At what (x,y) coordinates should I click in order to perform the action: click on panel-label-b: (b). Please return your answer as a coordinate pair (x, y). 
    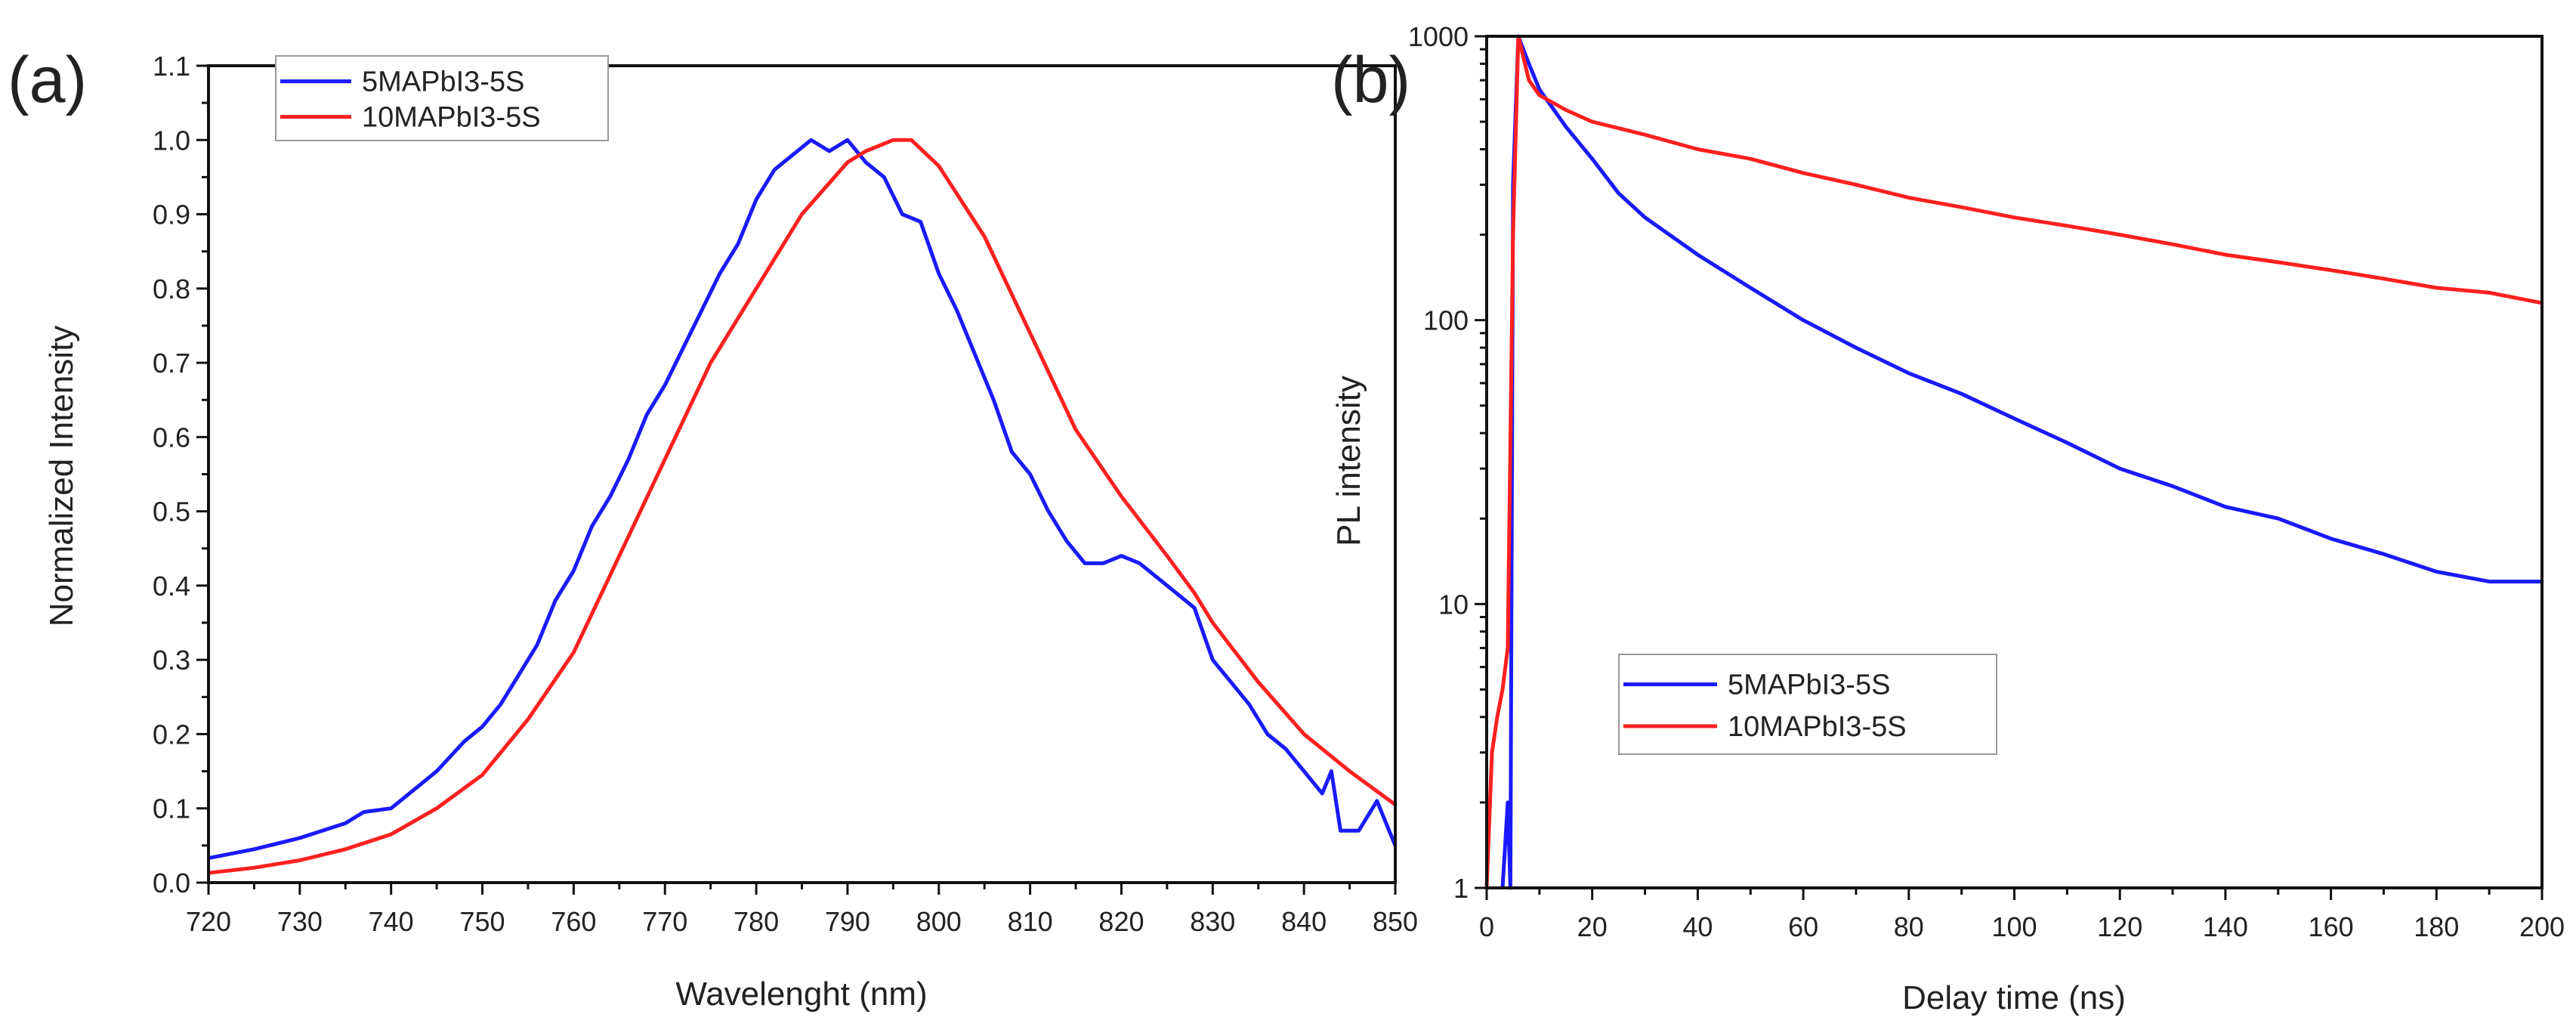
    Looking at the image, I should click on (1370, 80).